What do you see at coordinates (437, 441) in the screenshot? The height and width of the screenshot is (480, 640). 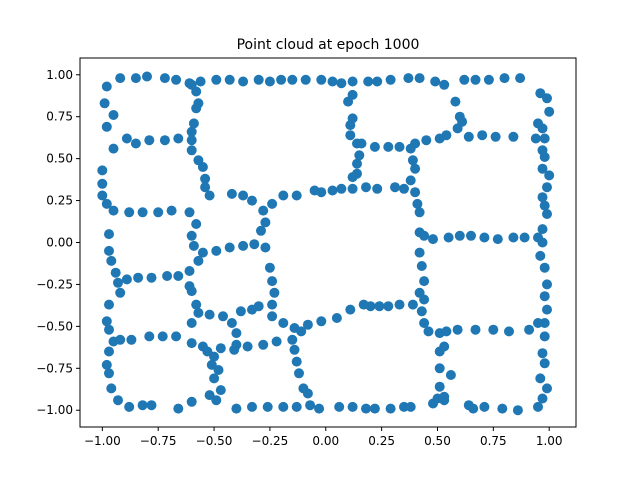 I see `x-tick-label: 0.50` at bounding box center [437, 441].